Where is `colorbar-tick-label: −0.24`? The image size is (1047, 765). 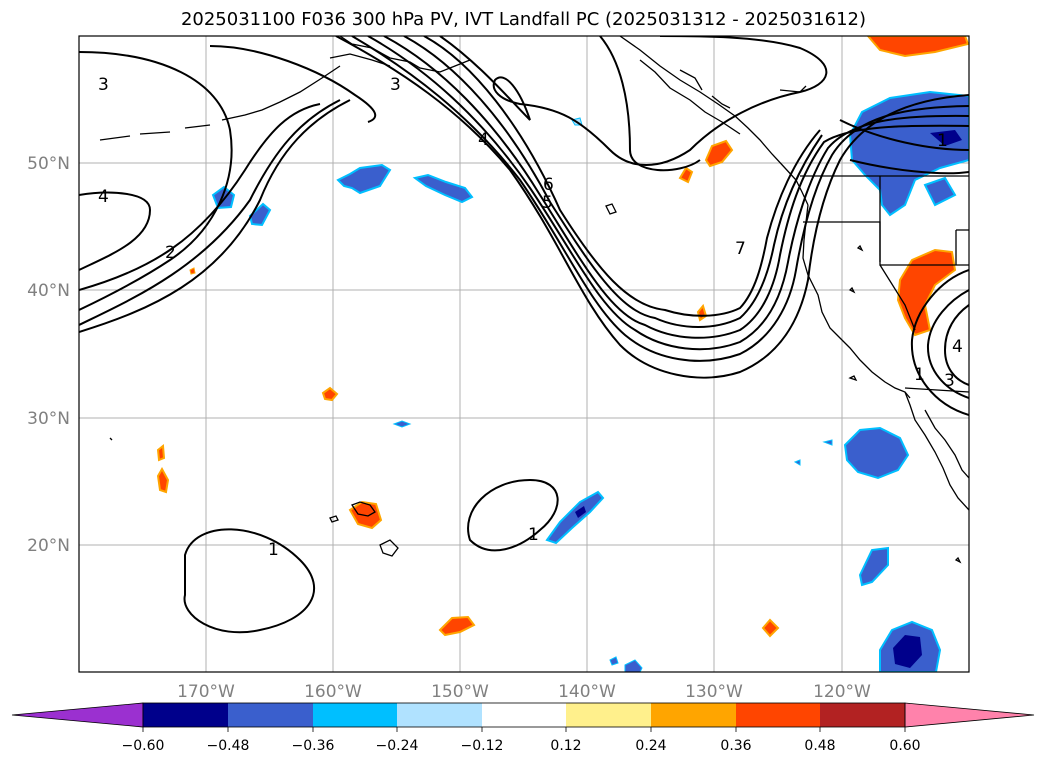 colorbar-tick-label: −0.24 is located at coordinates (397, 746).